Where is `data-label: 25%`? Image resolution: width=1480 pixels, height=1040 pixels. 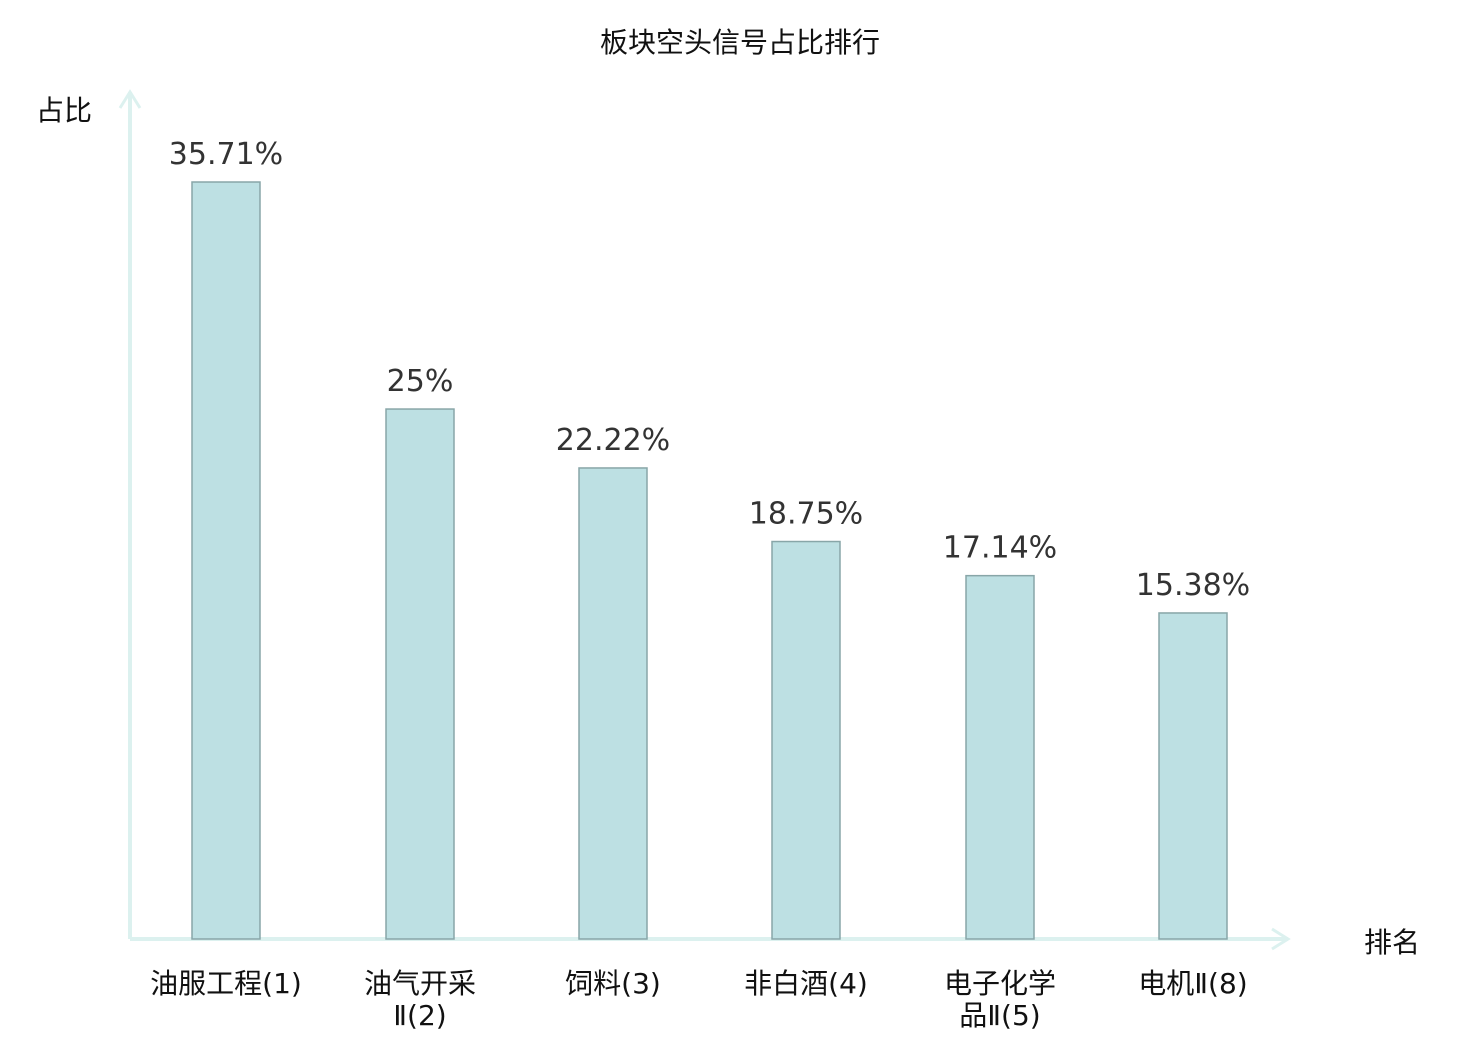 data-label: 25% is located at coordinates (420, 381).